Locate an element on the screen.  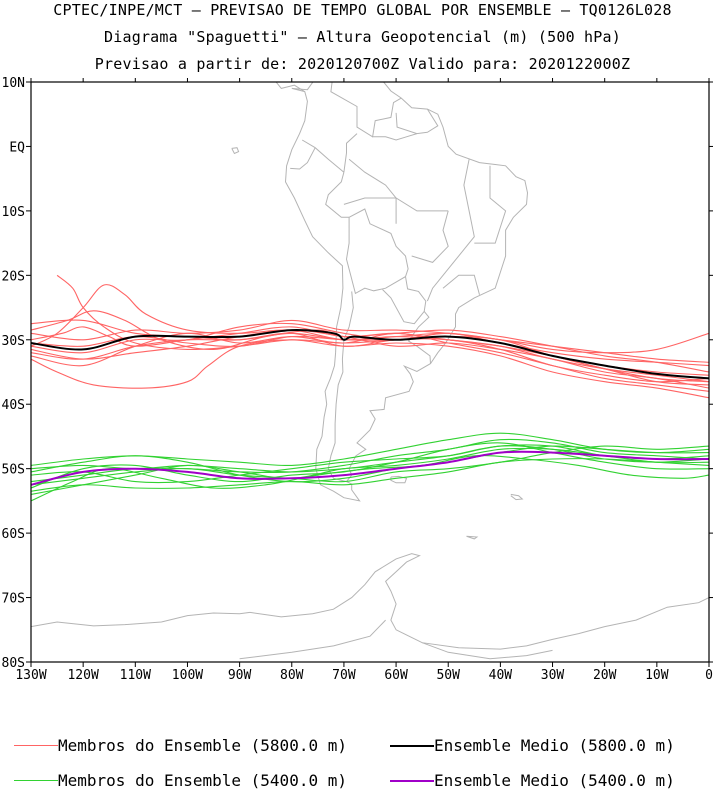
ice-shelf-ronne is located at coordinates (312, 639).